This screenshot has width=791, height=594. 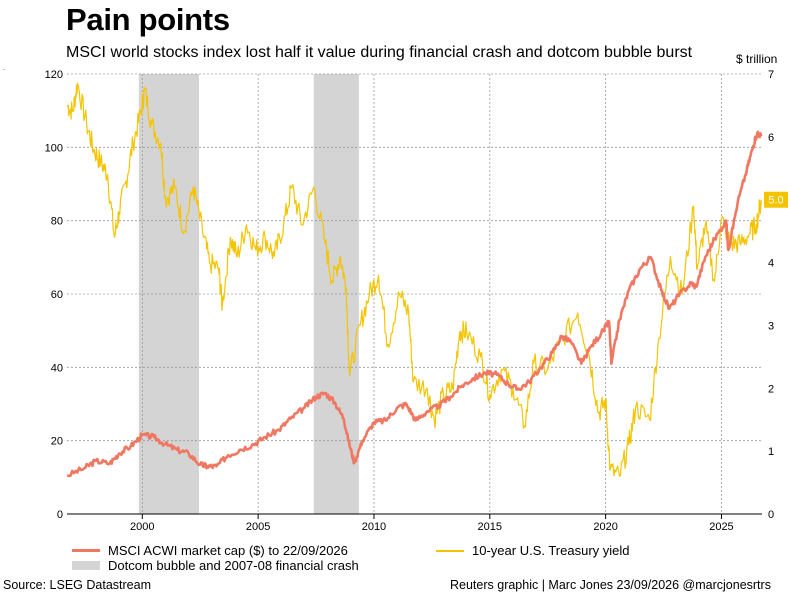 I want to click on right-axis-unit: $ trillion, so click(x=757, y=59).